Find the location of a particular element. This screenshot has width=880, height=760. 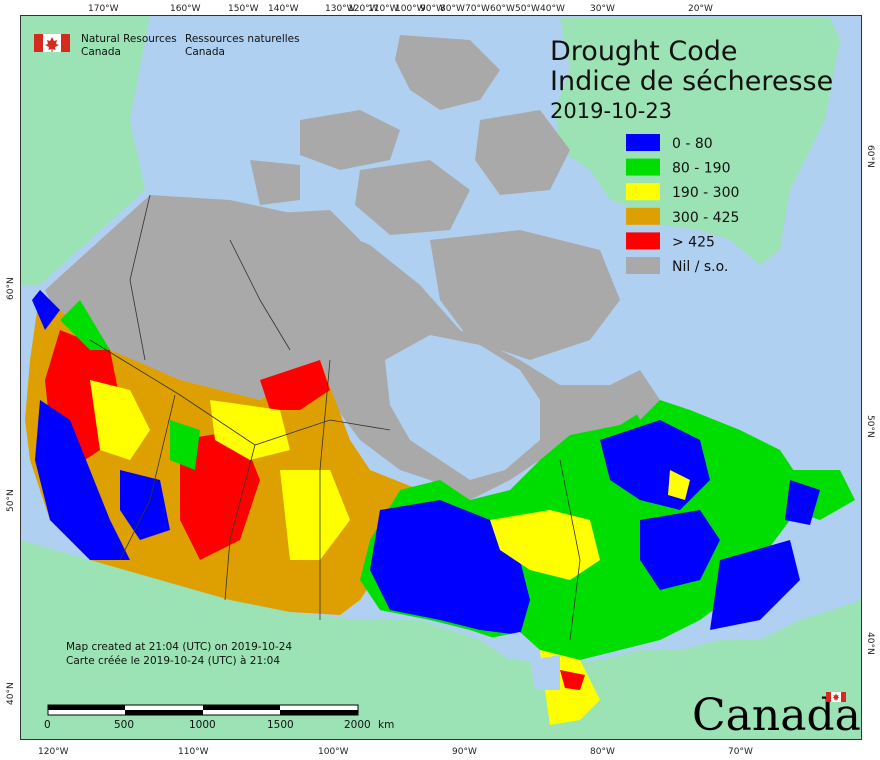

credit-line-en: Map created at 21:04 (UTC) on 2019-10-24 is located at coordinates (179, 647).